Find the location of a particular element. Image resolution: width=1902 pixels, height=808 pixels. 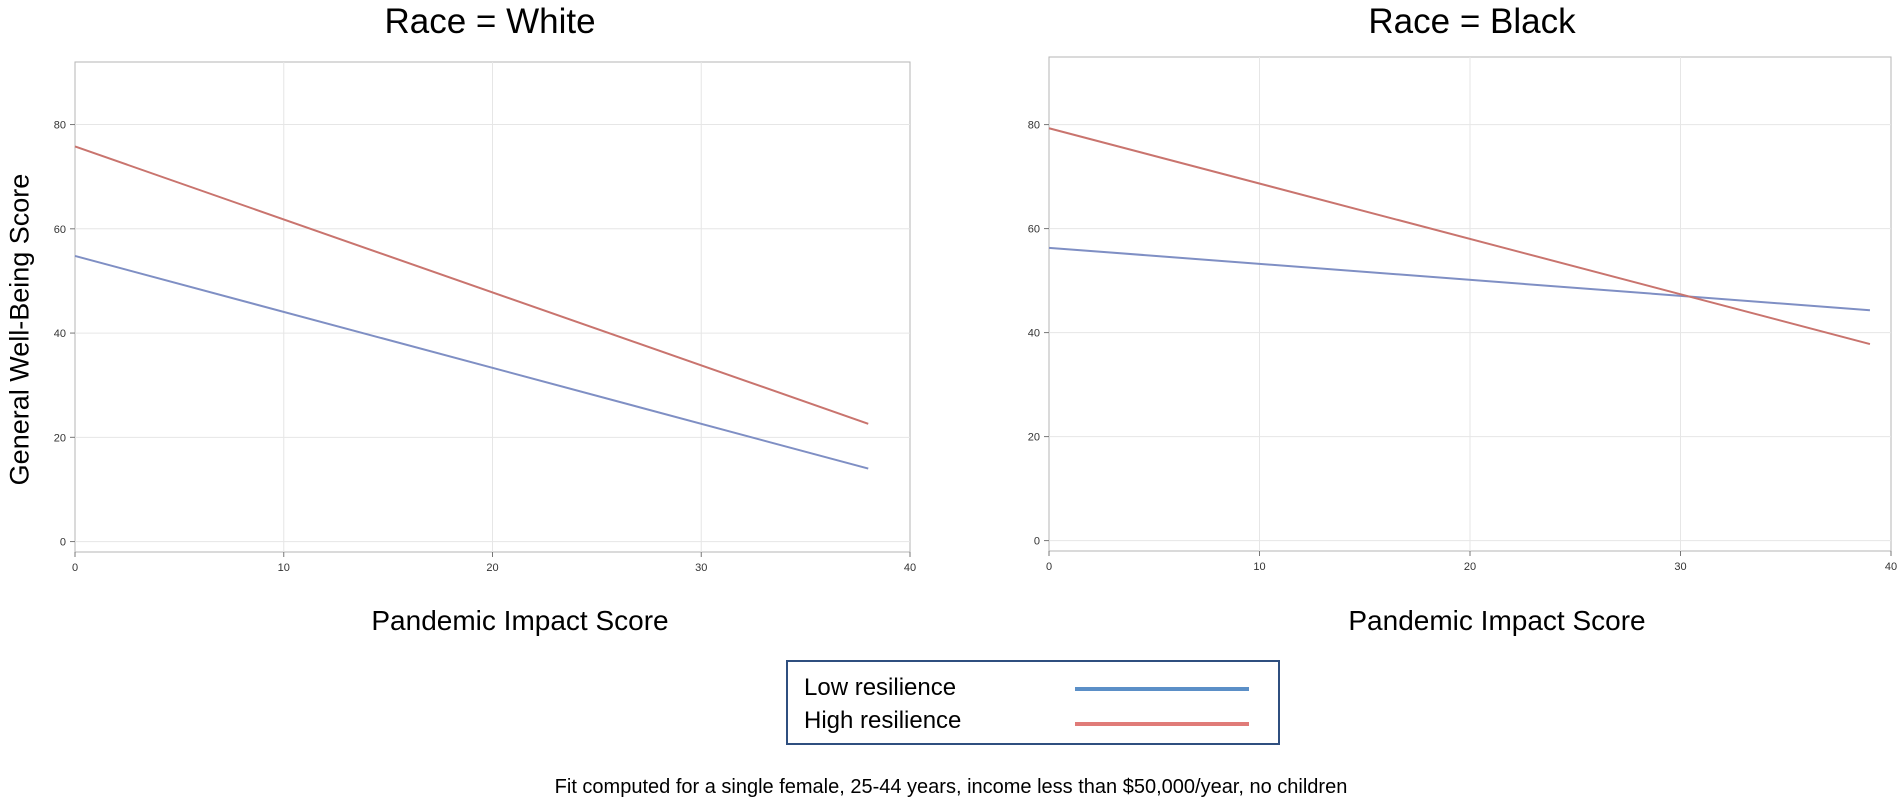

x-tick-label-1-2: 20 is located at coordinates (1470, 567).